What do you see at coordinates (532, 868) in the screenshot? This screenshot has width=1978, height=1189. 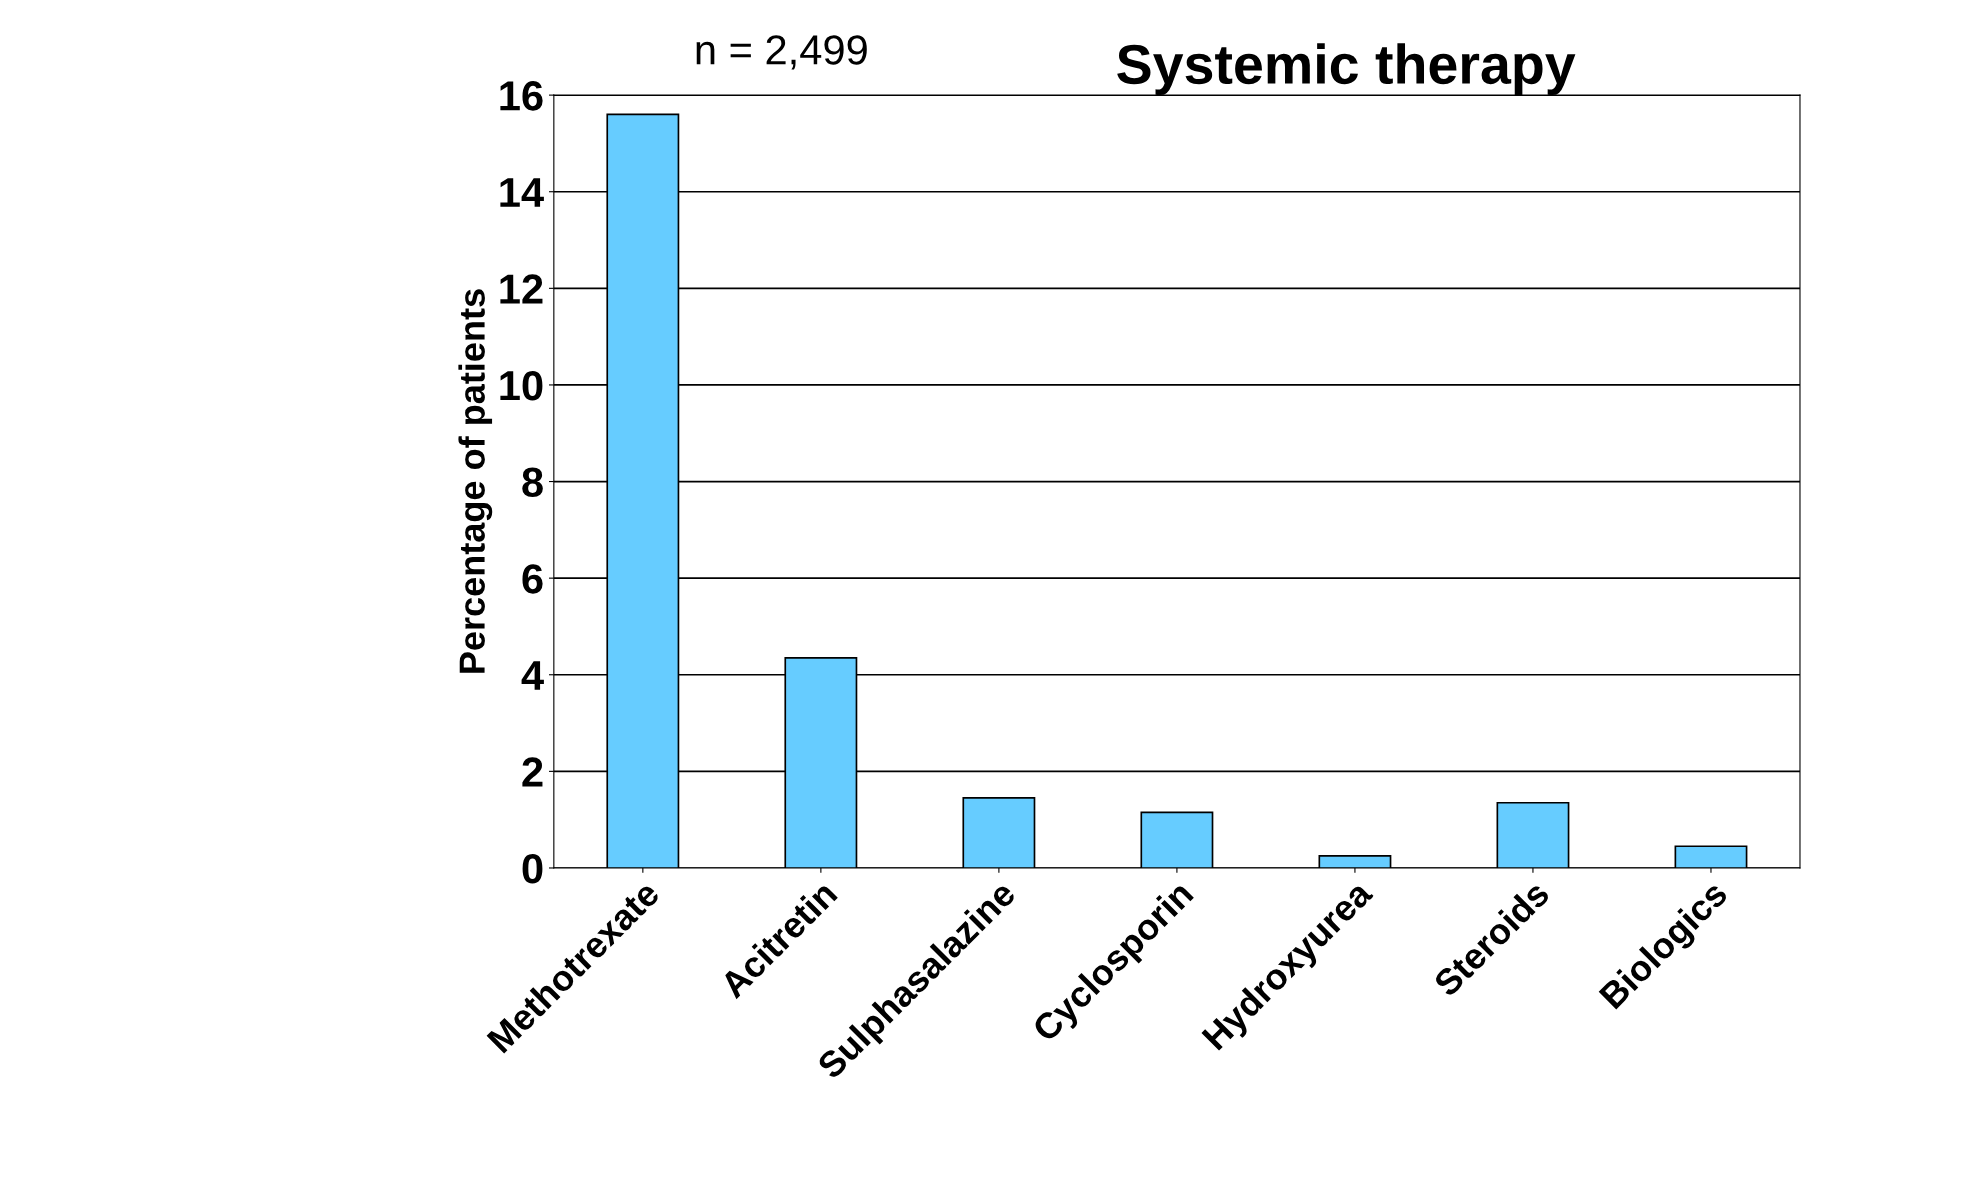 I see `y-tick-label: 0` at bounding box center [532, 868].